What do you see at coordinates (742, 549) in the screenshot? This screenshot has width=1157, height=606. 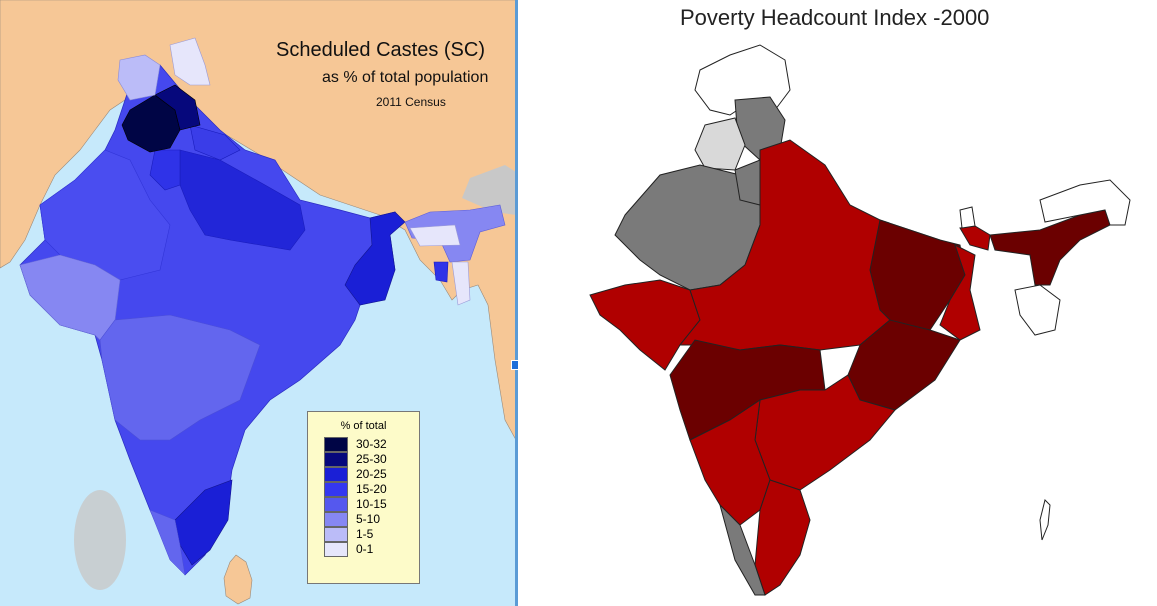 I see `pov-region-kerala` at bounding box center [742, 549].